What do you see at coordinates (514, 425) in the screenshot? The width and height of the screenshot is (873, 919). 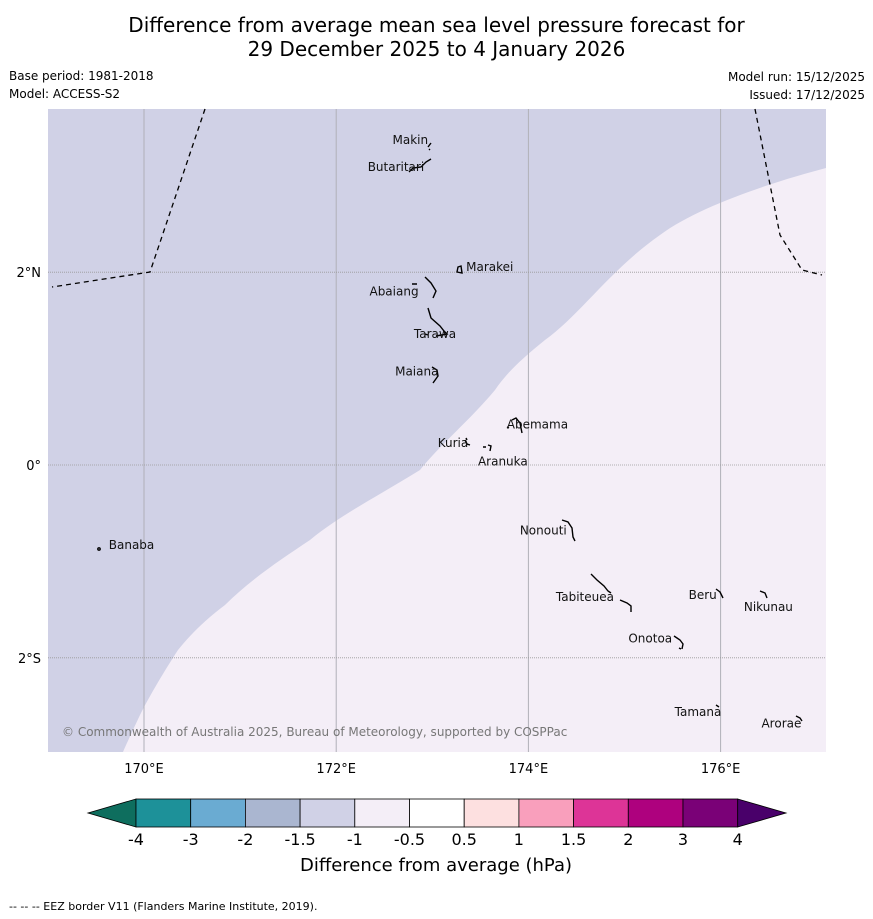 I see `island-abemama` at bounding box center [514, 425].